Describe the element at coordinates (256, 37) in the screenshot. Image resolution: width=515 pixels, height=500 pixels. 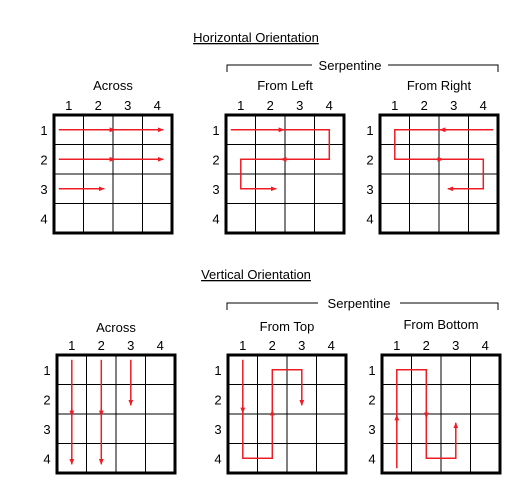
I see `section-title-horizontal: Horizontal Orientation` at that location.